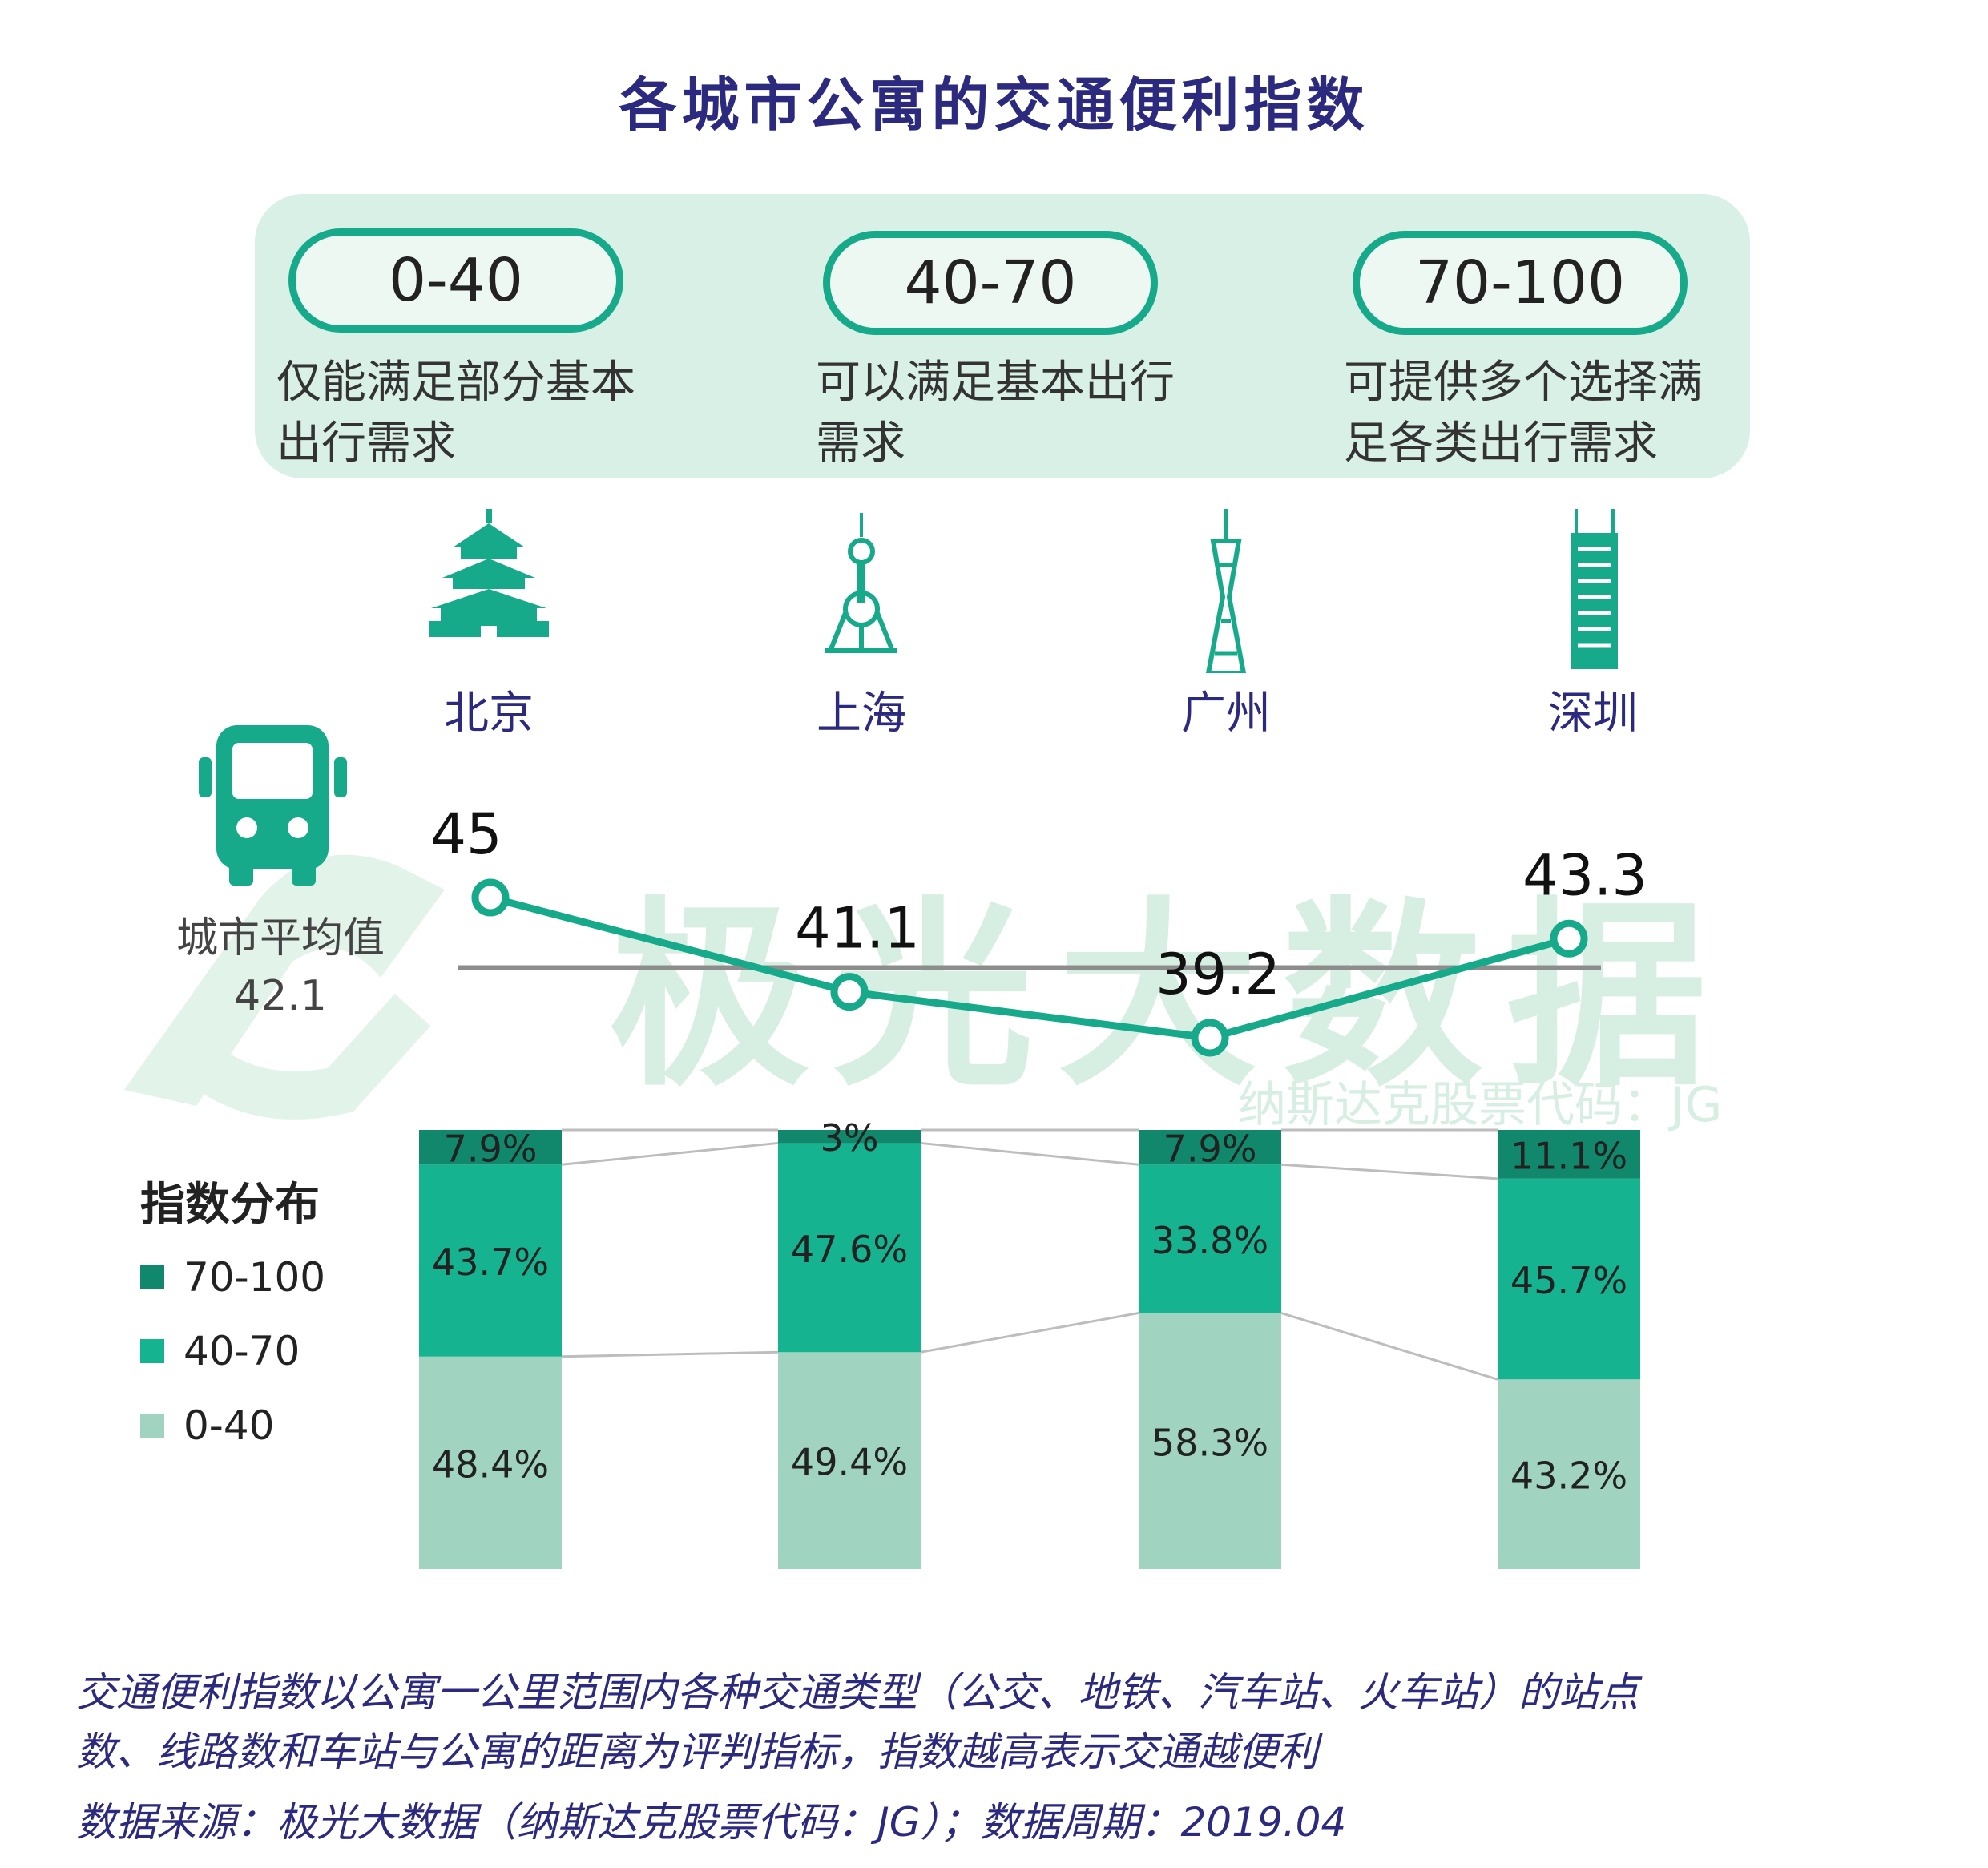 The image size is (1988, 1868). I want to click on range-pill-70-100: 70-100, so click(1520, 283).